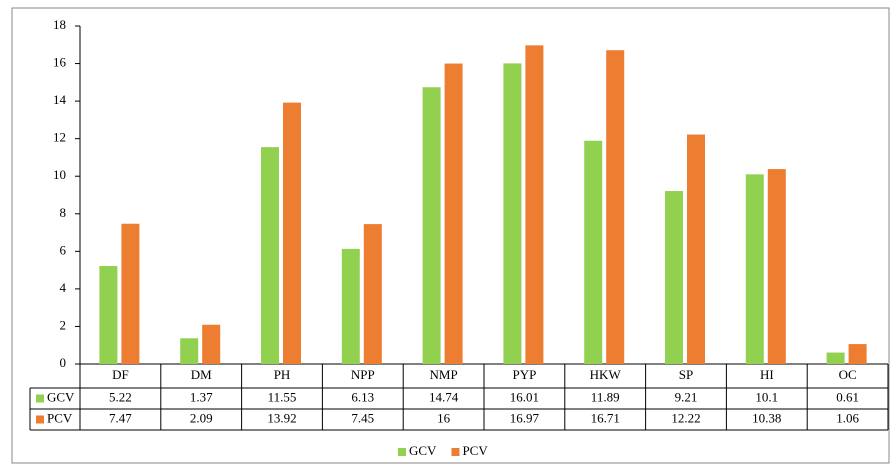 This screenshot has height=465, width=890. What do you see at coordinates (63, 212) in the screenshot?
I see `y-tick-label: 8` at bounding box center [63, 212].